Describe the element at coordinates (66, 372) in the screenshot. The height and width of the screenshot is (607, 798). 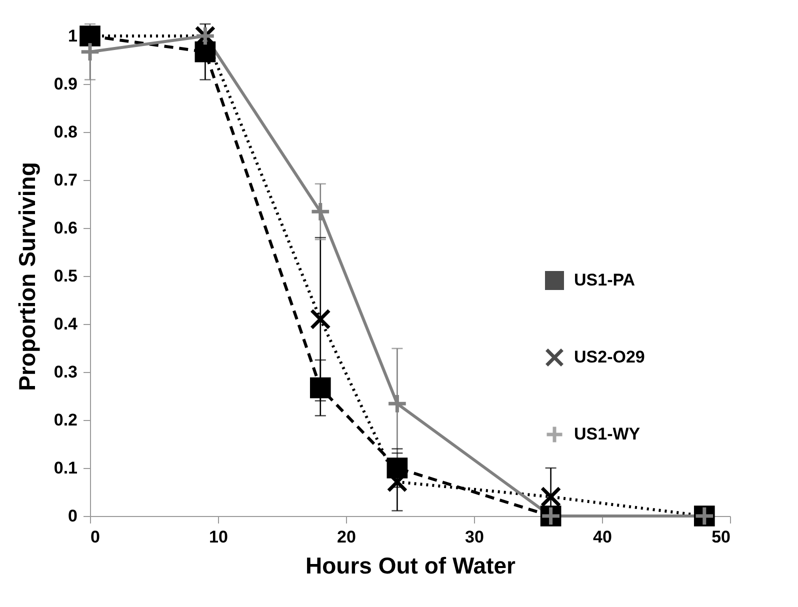
I see `y-tick-label: 0.3` at that location.